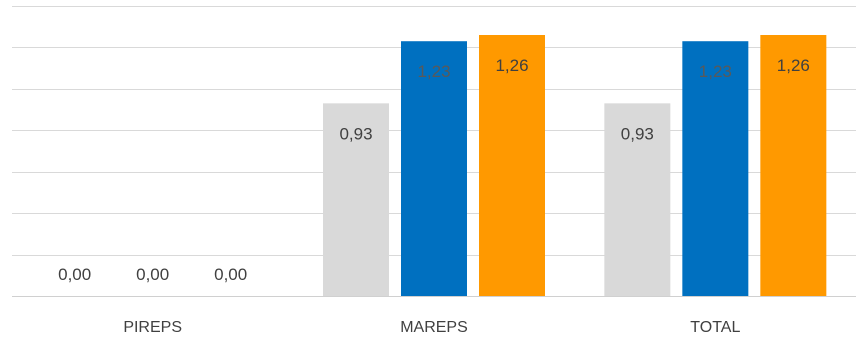  What do you see at coordinates (715, 327) in the screenshot?
I see `category-label-total: TOTAL` at bounding box center [715, 327].